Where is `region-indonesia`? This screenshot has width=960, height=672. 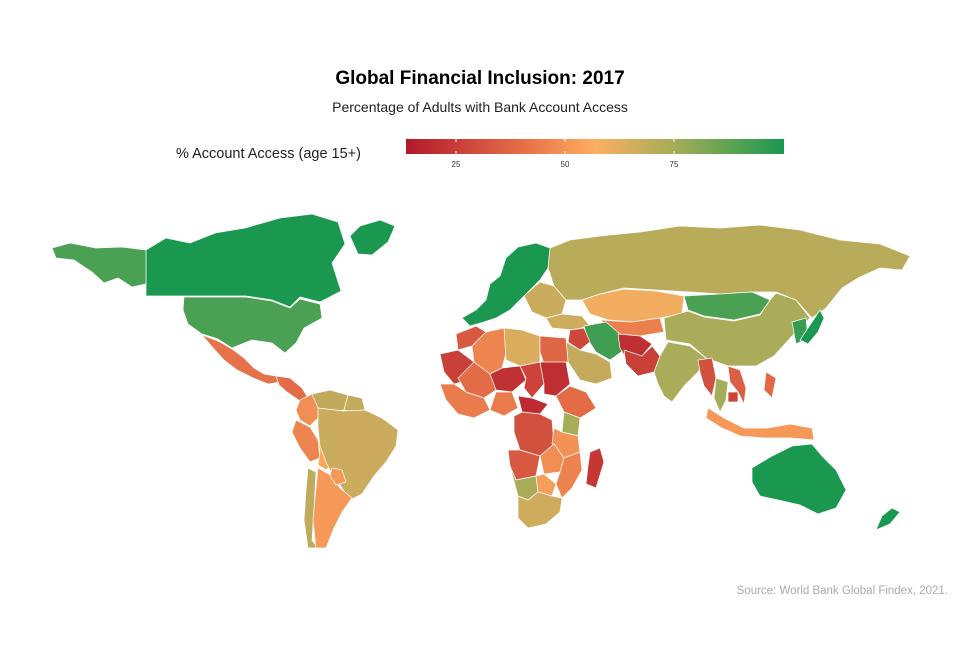 region-indonesia is located at coordinates (760, 424).